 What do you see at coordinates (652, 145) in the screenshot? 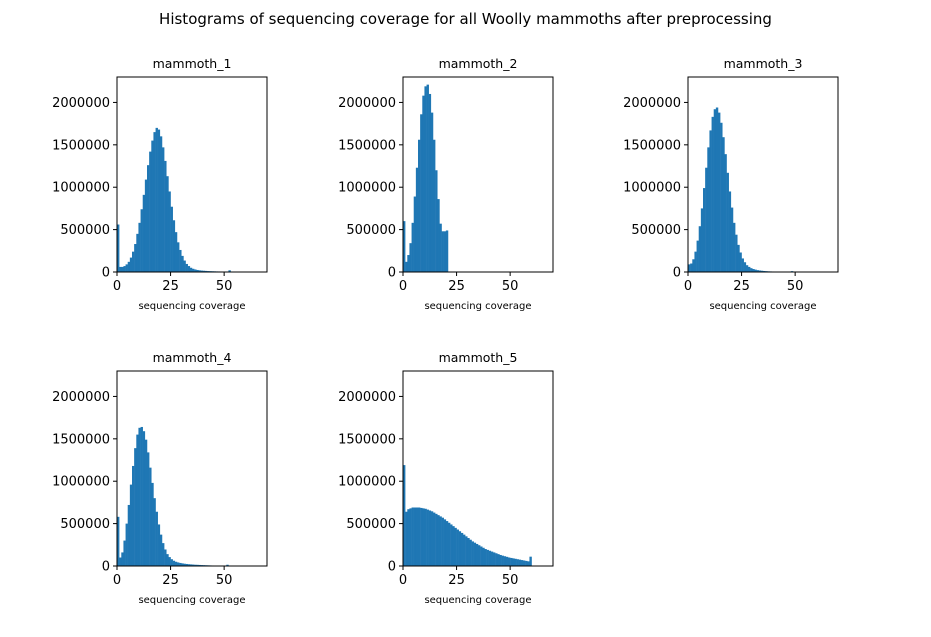
I see `y-tick-label: 1500000` at bounding box center [652, 145].